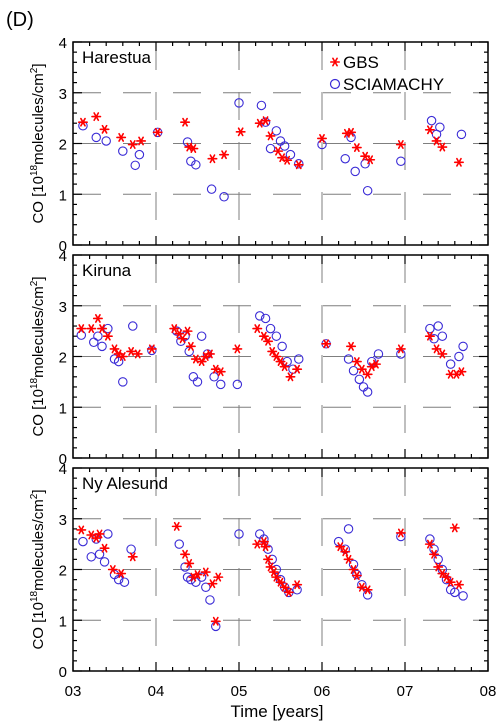  Describe the element at coordinates (20, 20) in the screenshot. I see `figure-label: (D)` at that location.